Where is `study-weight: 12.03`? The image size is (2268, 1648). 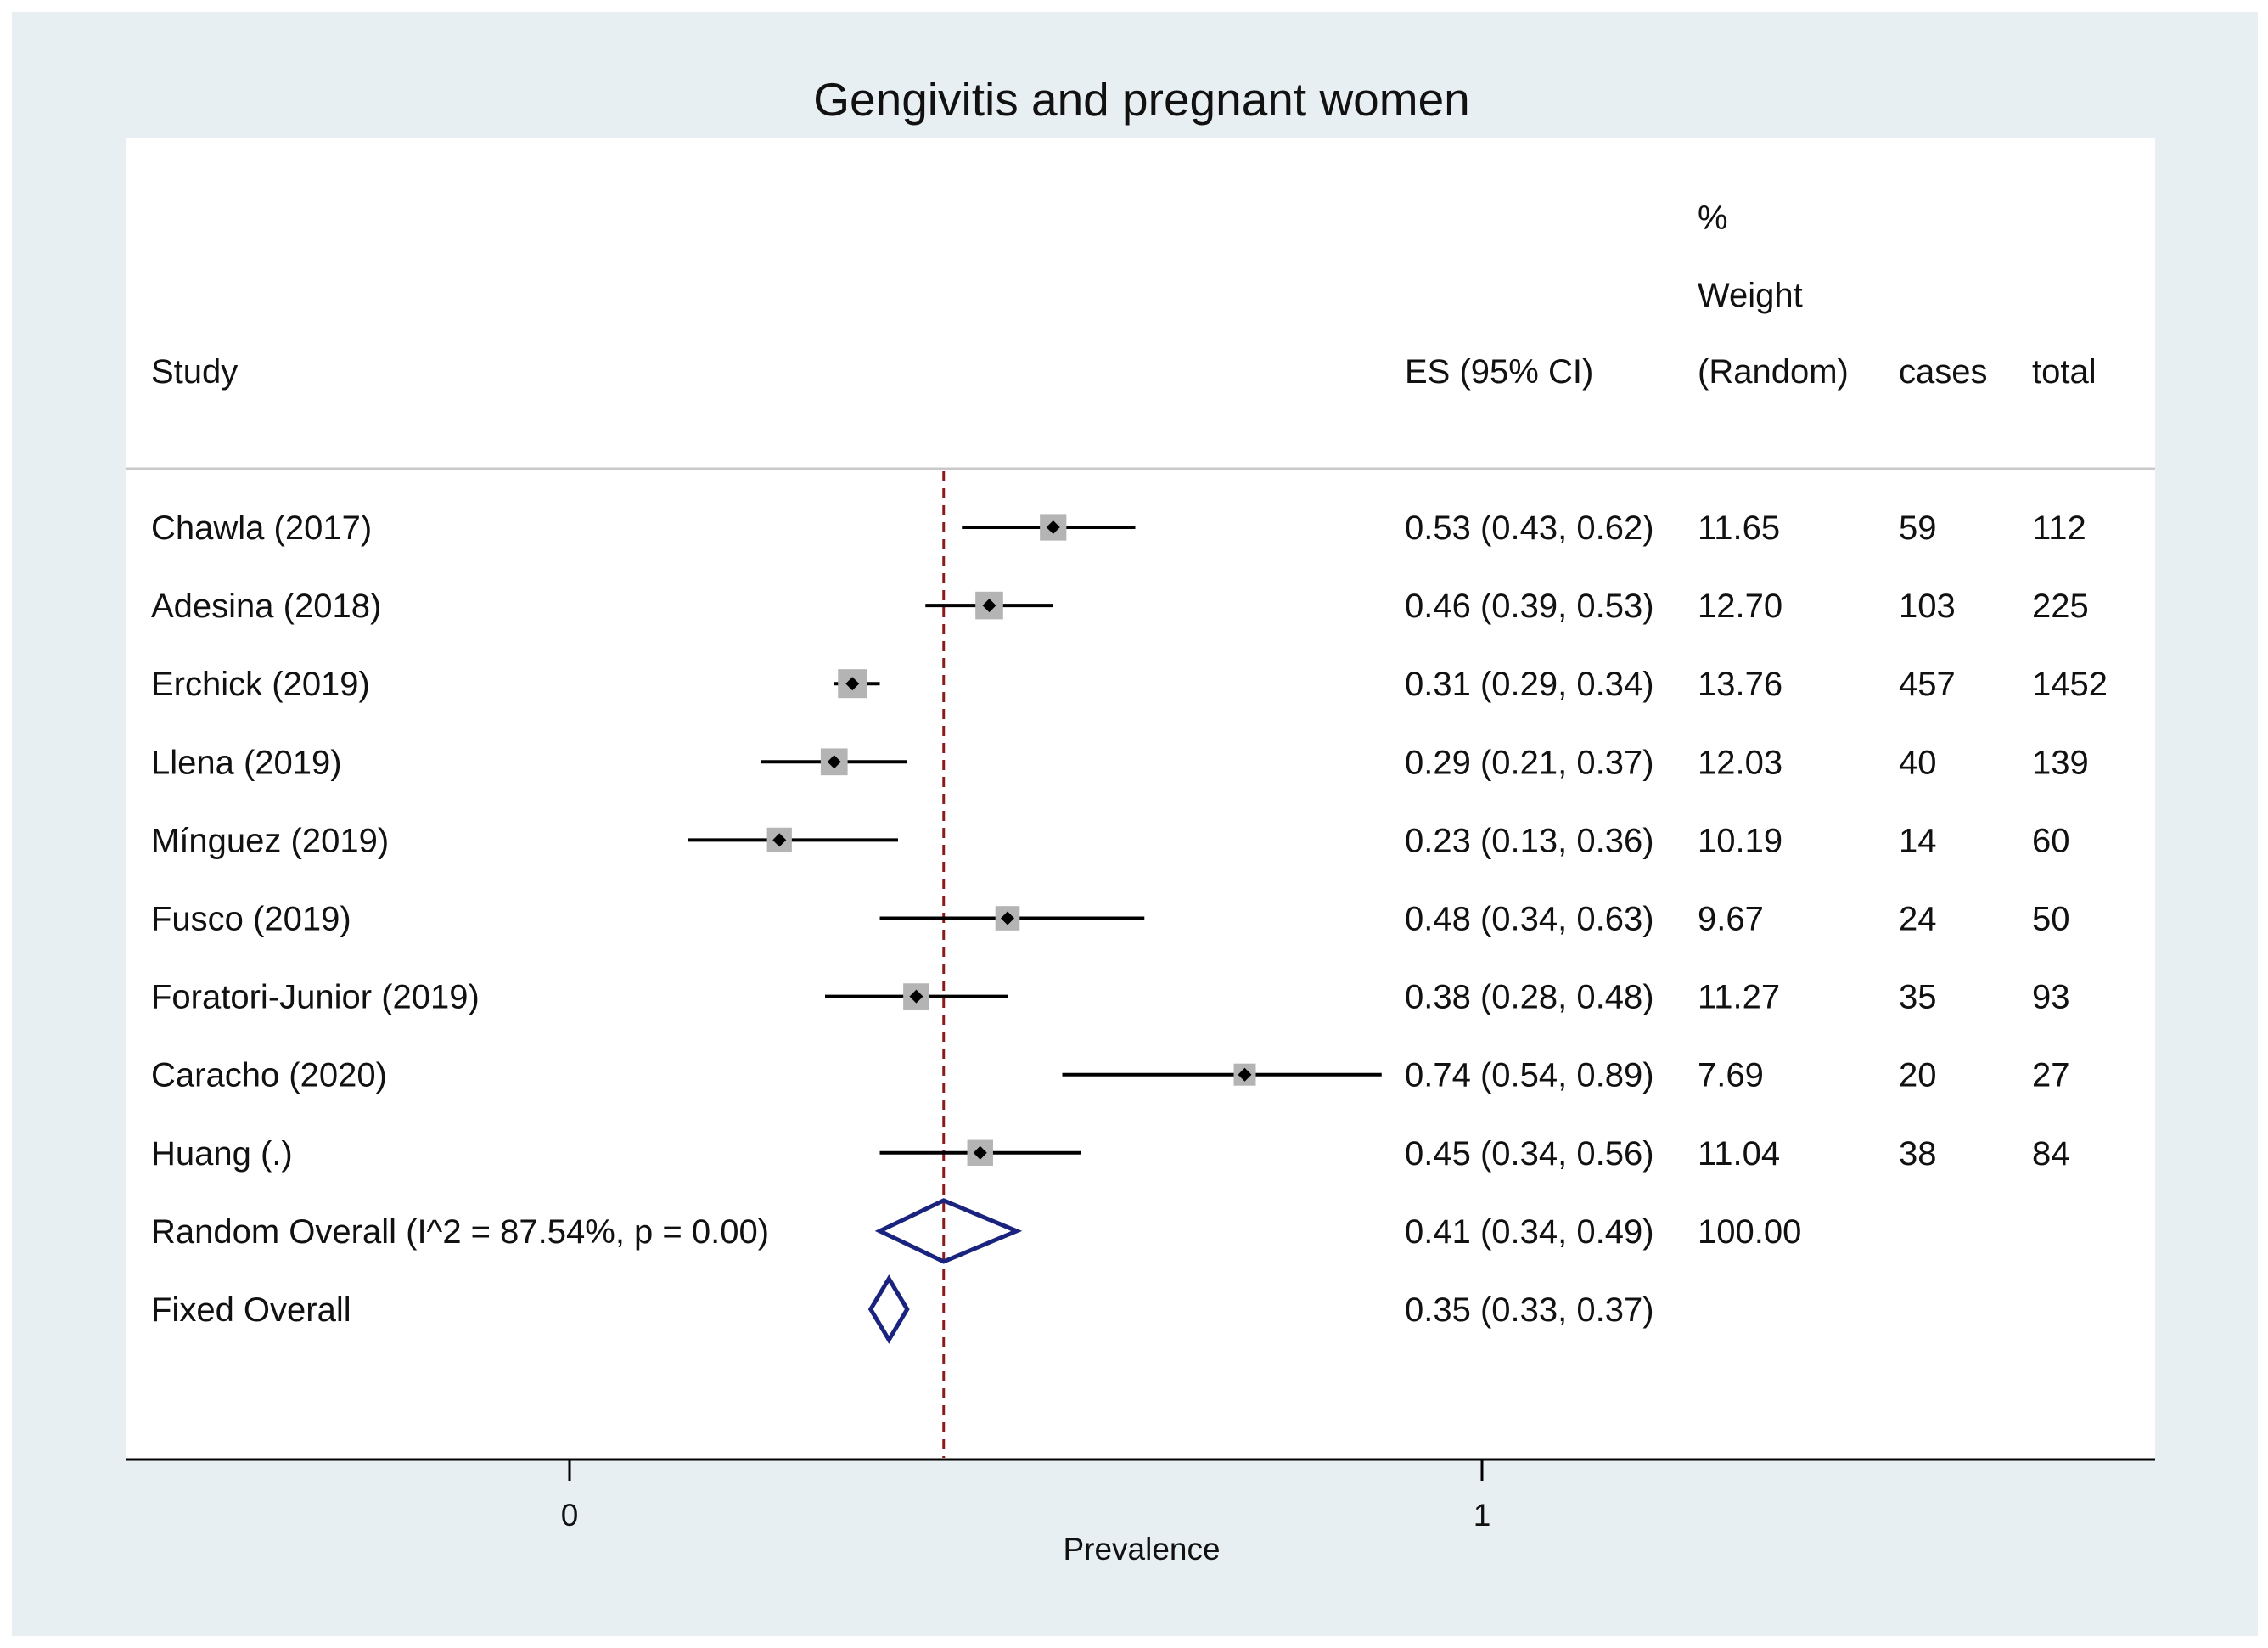
study-weight: 12.03 is located at coordinates (1740, 762).